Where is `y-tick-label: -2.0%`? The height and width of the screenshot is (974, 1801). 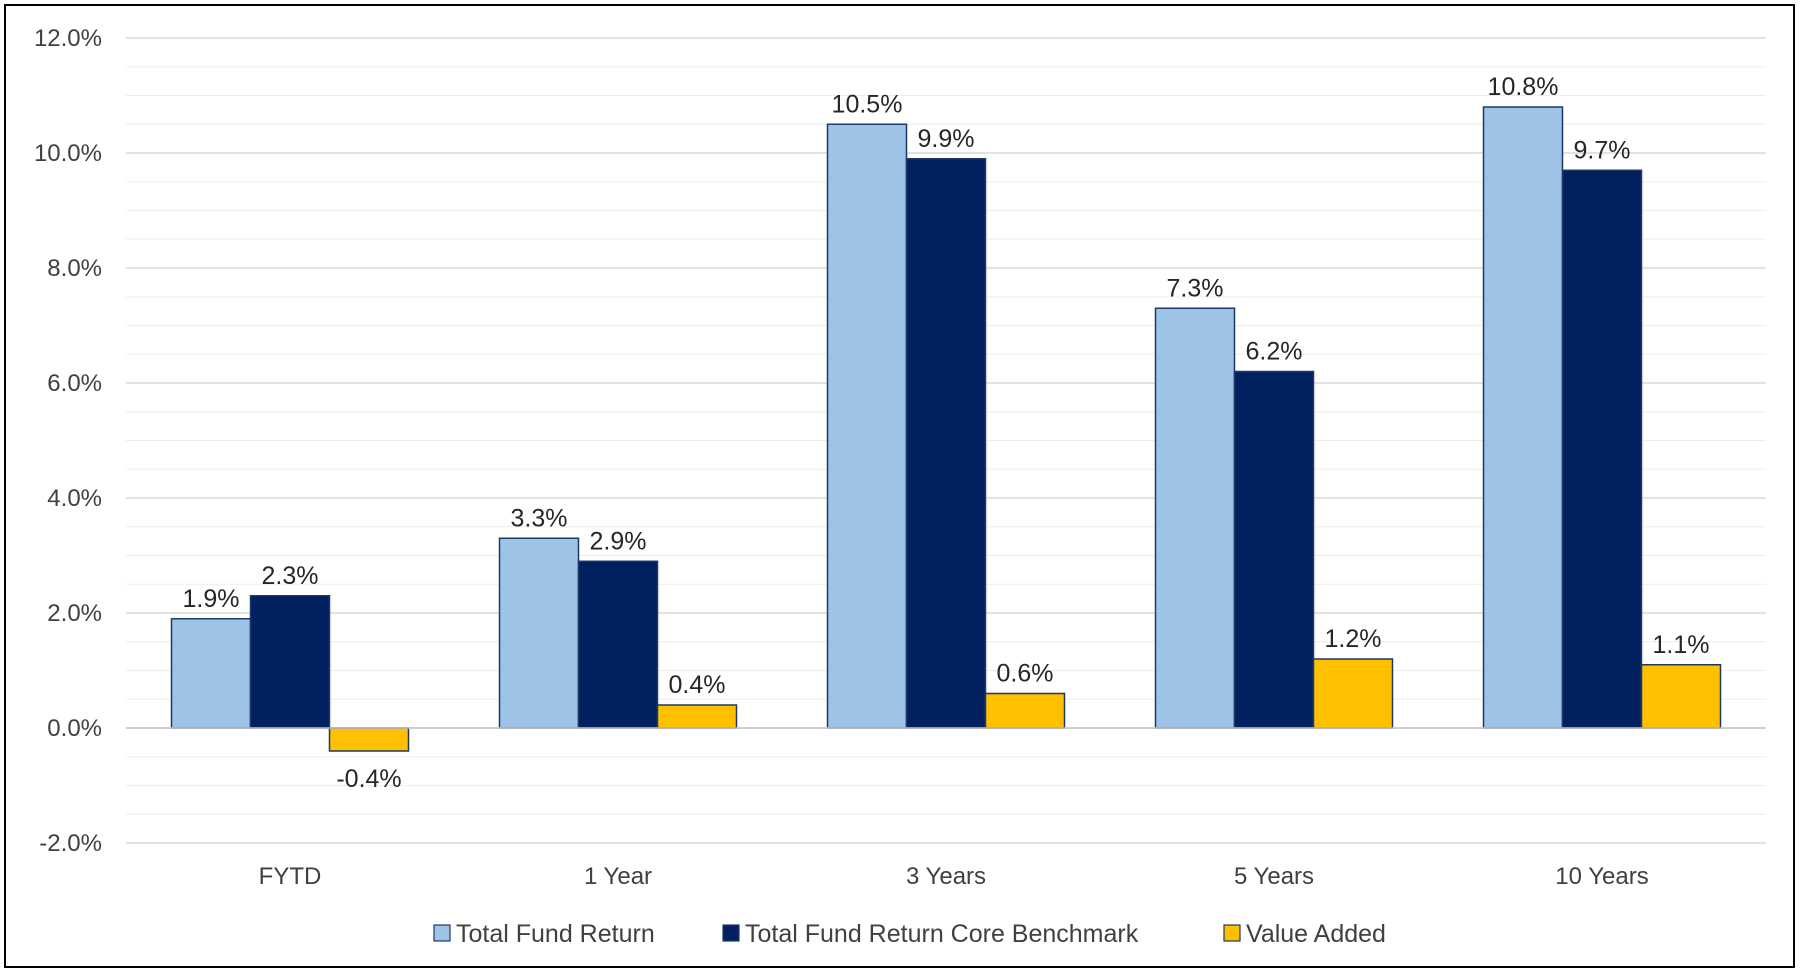 y-tick-label: -2.0% is located at coordinates (70, 843).